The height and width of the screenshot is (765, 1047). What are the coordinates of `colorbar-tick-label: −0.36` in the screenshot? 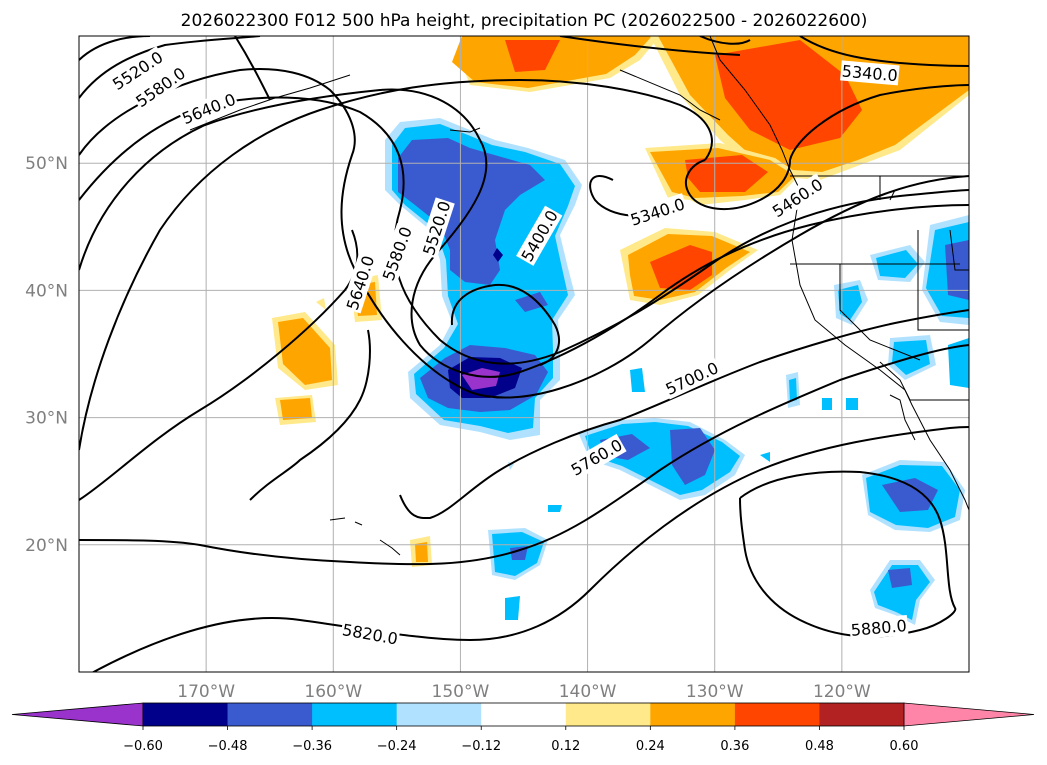 It's located at (312, 746).